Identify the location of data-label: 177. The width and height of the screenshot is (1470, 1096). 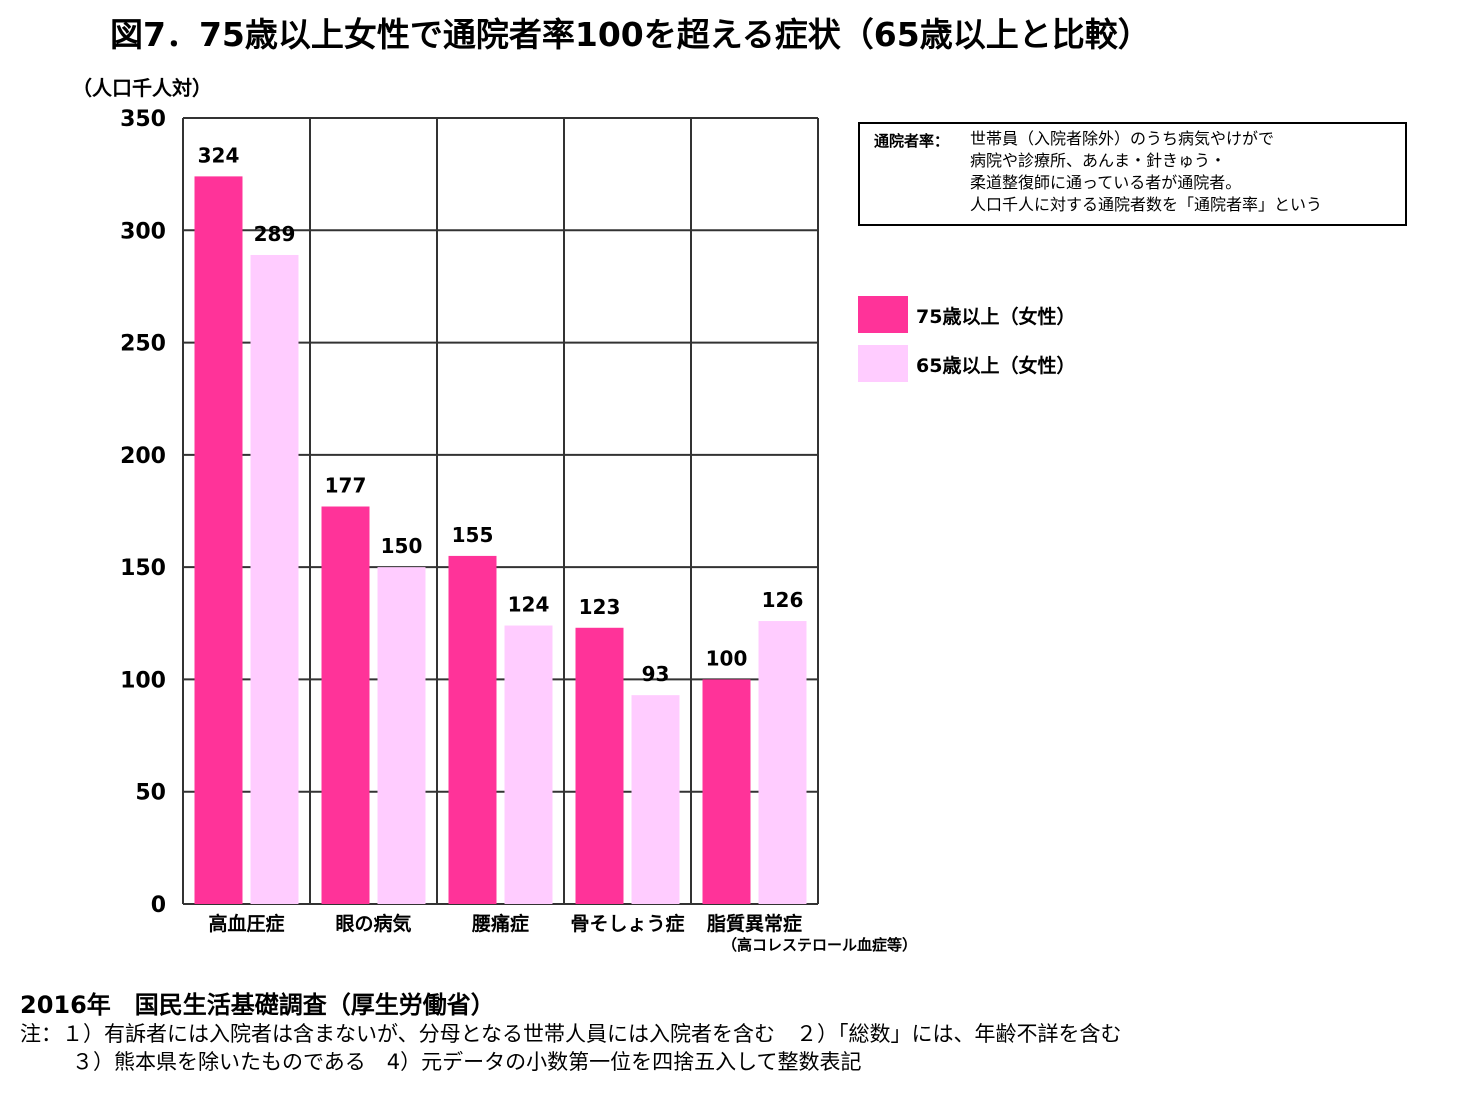
(346, 486).